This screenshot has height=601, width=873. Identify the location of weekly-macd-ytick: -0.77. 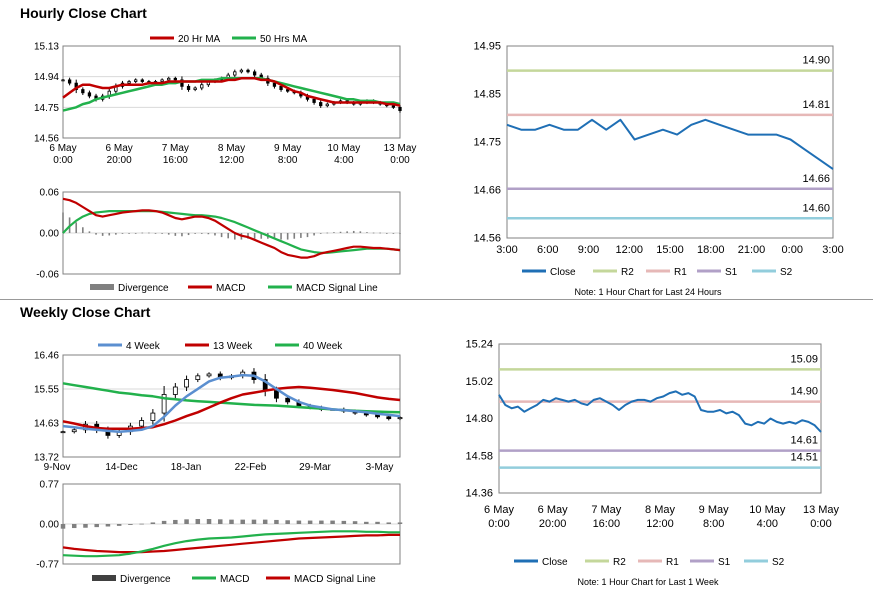
(47, 565).